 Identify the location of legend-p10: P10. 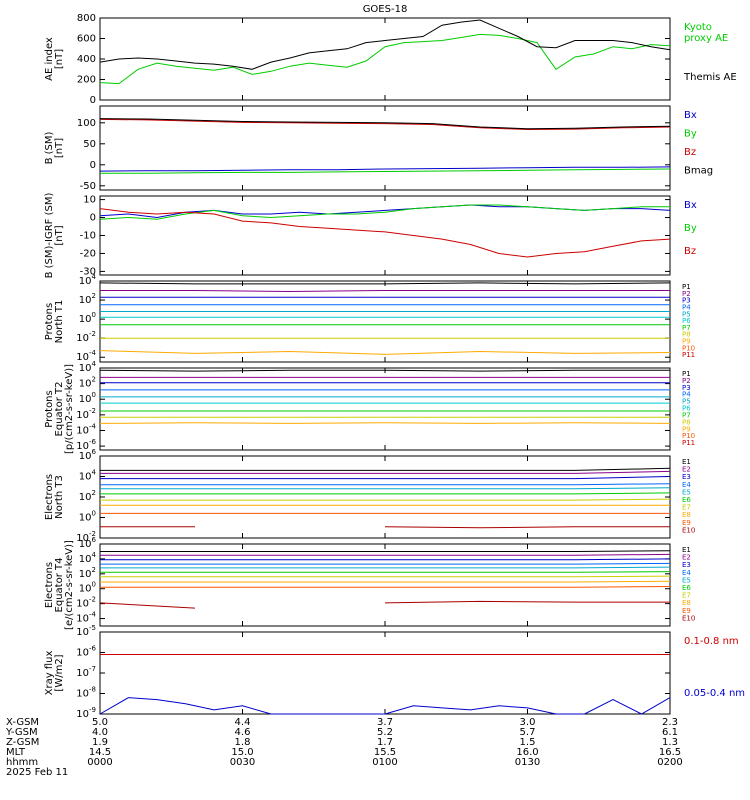
(688, 436).